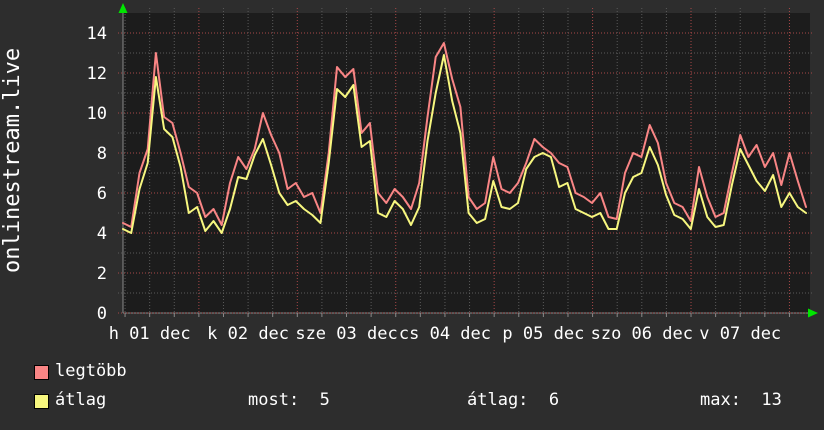  I want to click on legend-label-legtobb: legtöbb, so click(91, 371).